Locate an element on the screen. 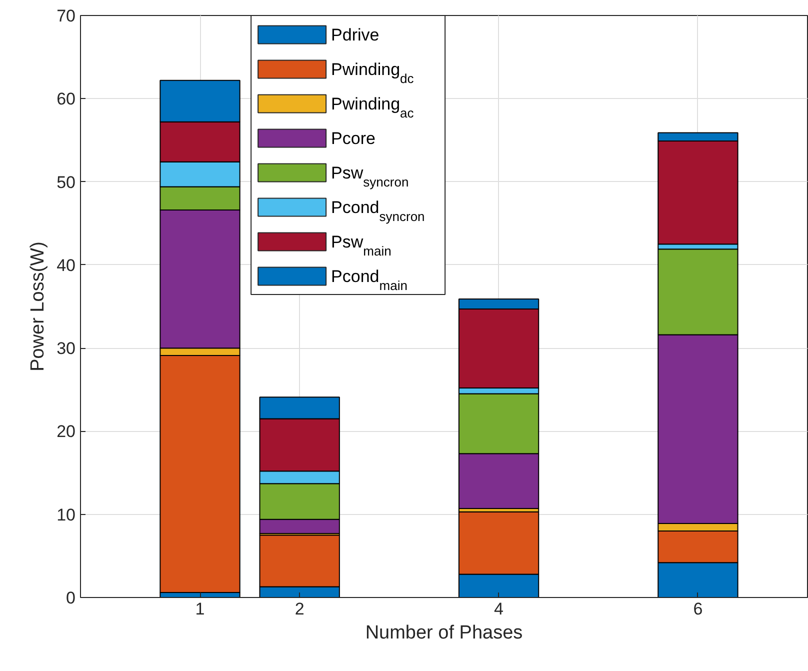  x-axis-title: Number of Phases is located at coordinates (444, 633).